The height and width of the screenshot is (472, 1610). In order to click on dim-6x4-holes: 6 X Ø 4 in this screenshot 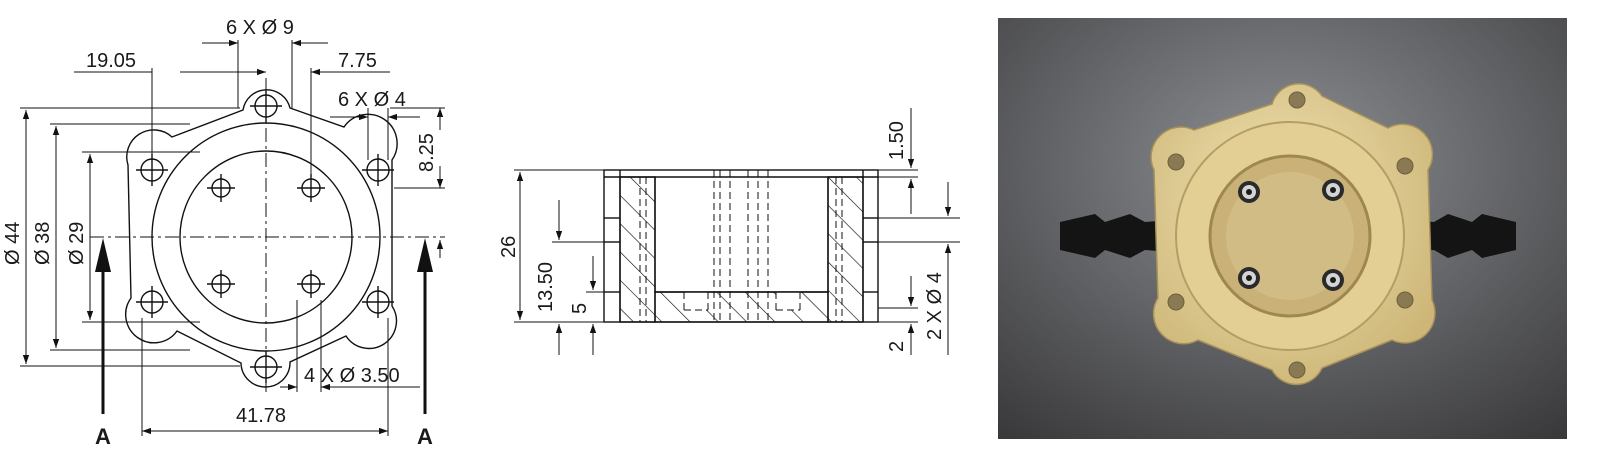, I will do `click(372, 100)`.